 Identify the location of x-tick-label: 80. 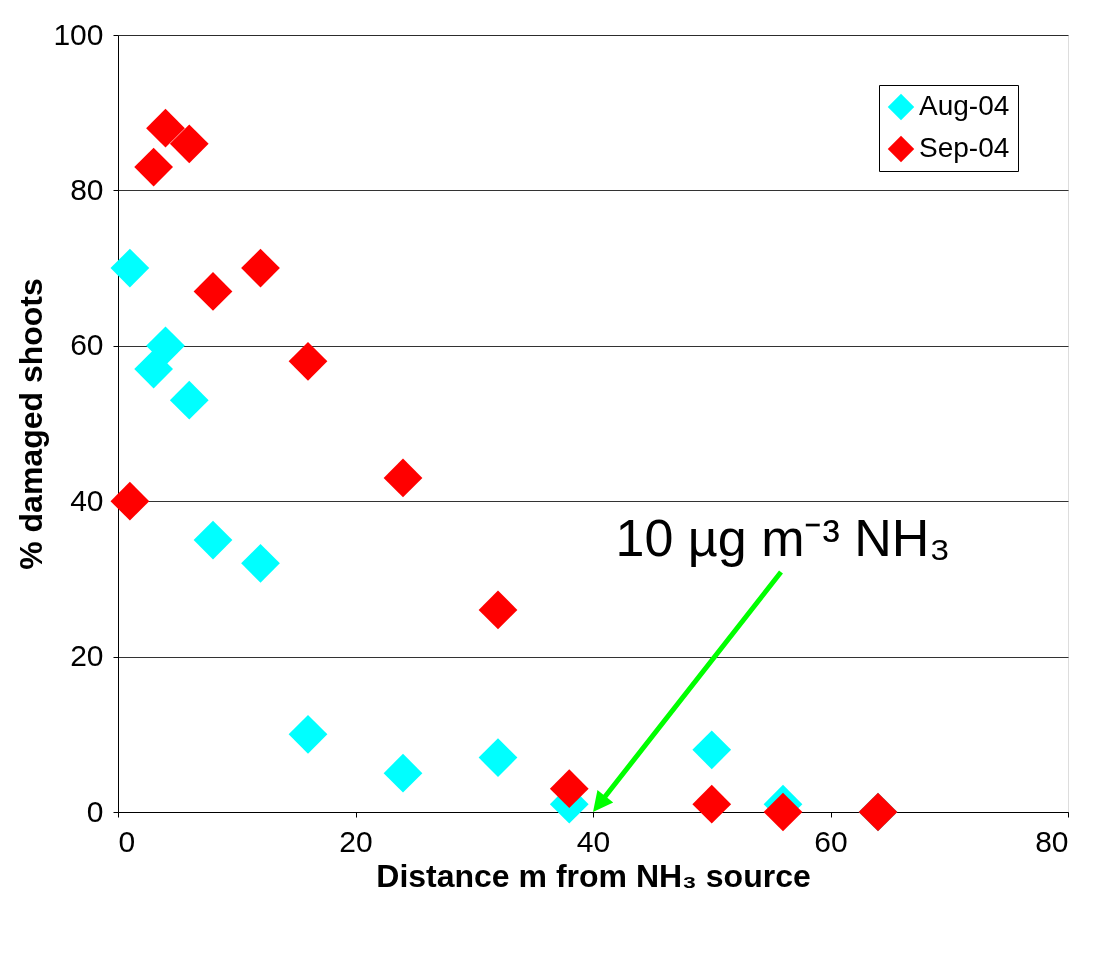
(1052, 841).